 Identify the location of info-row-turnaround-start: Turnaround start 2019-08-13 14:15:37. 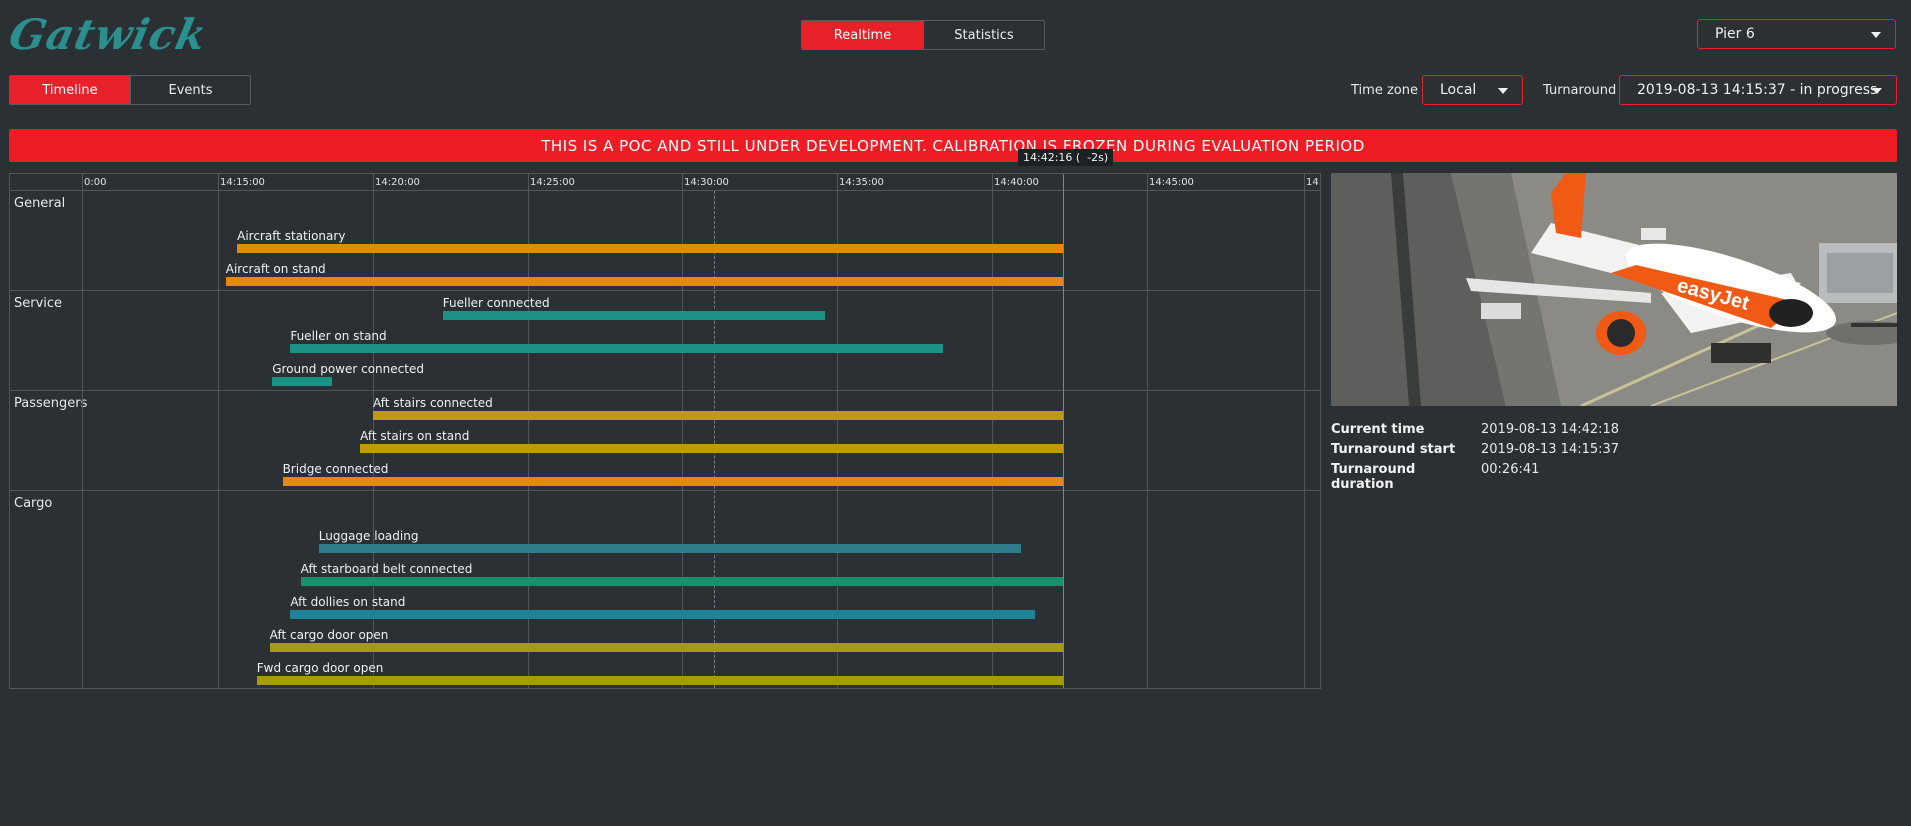
(1475, 452).